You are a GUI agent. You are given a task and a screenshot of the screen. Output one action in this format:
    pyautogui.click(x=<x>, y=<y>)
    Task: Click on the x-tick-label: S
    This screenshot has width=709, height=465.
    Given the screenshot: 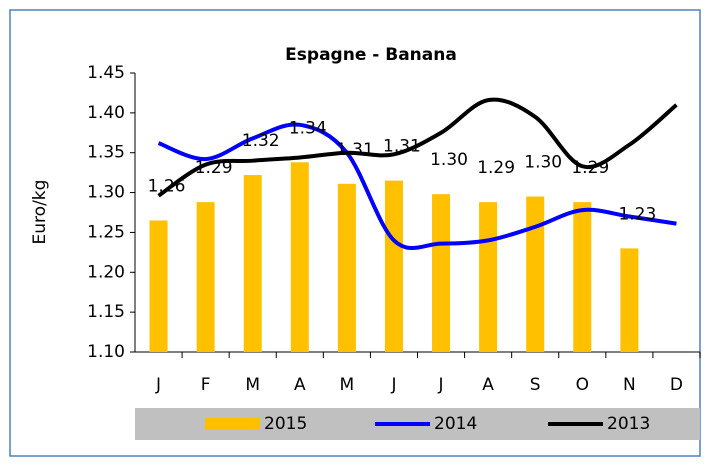 What is the action you would take?
    pyautogui.click(x=535, y=385)
    